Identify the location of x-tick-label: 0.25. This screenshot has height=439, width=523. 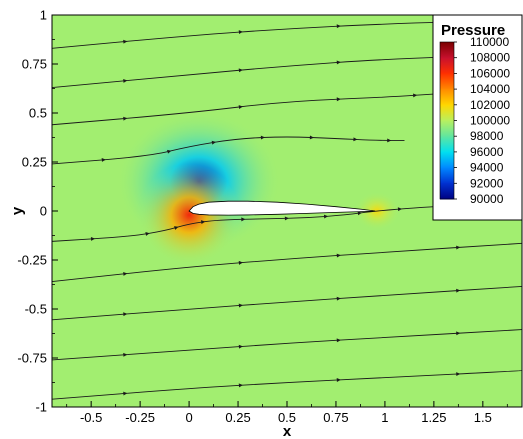
(237, 417).